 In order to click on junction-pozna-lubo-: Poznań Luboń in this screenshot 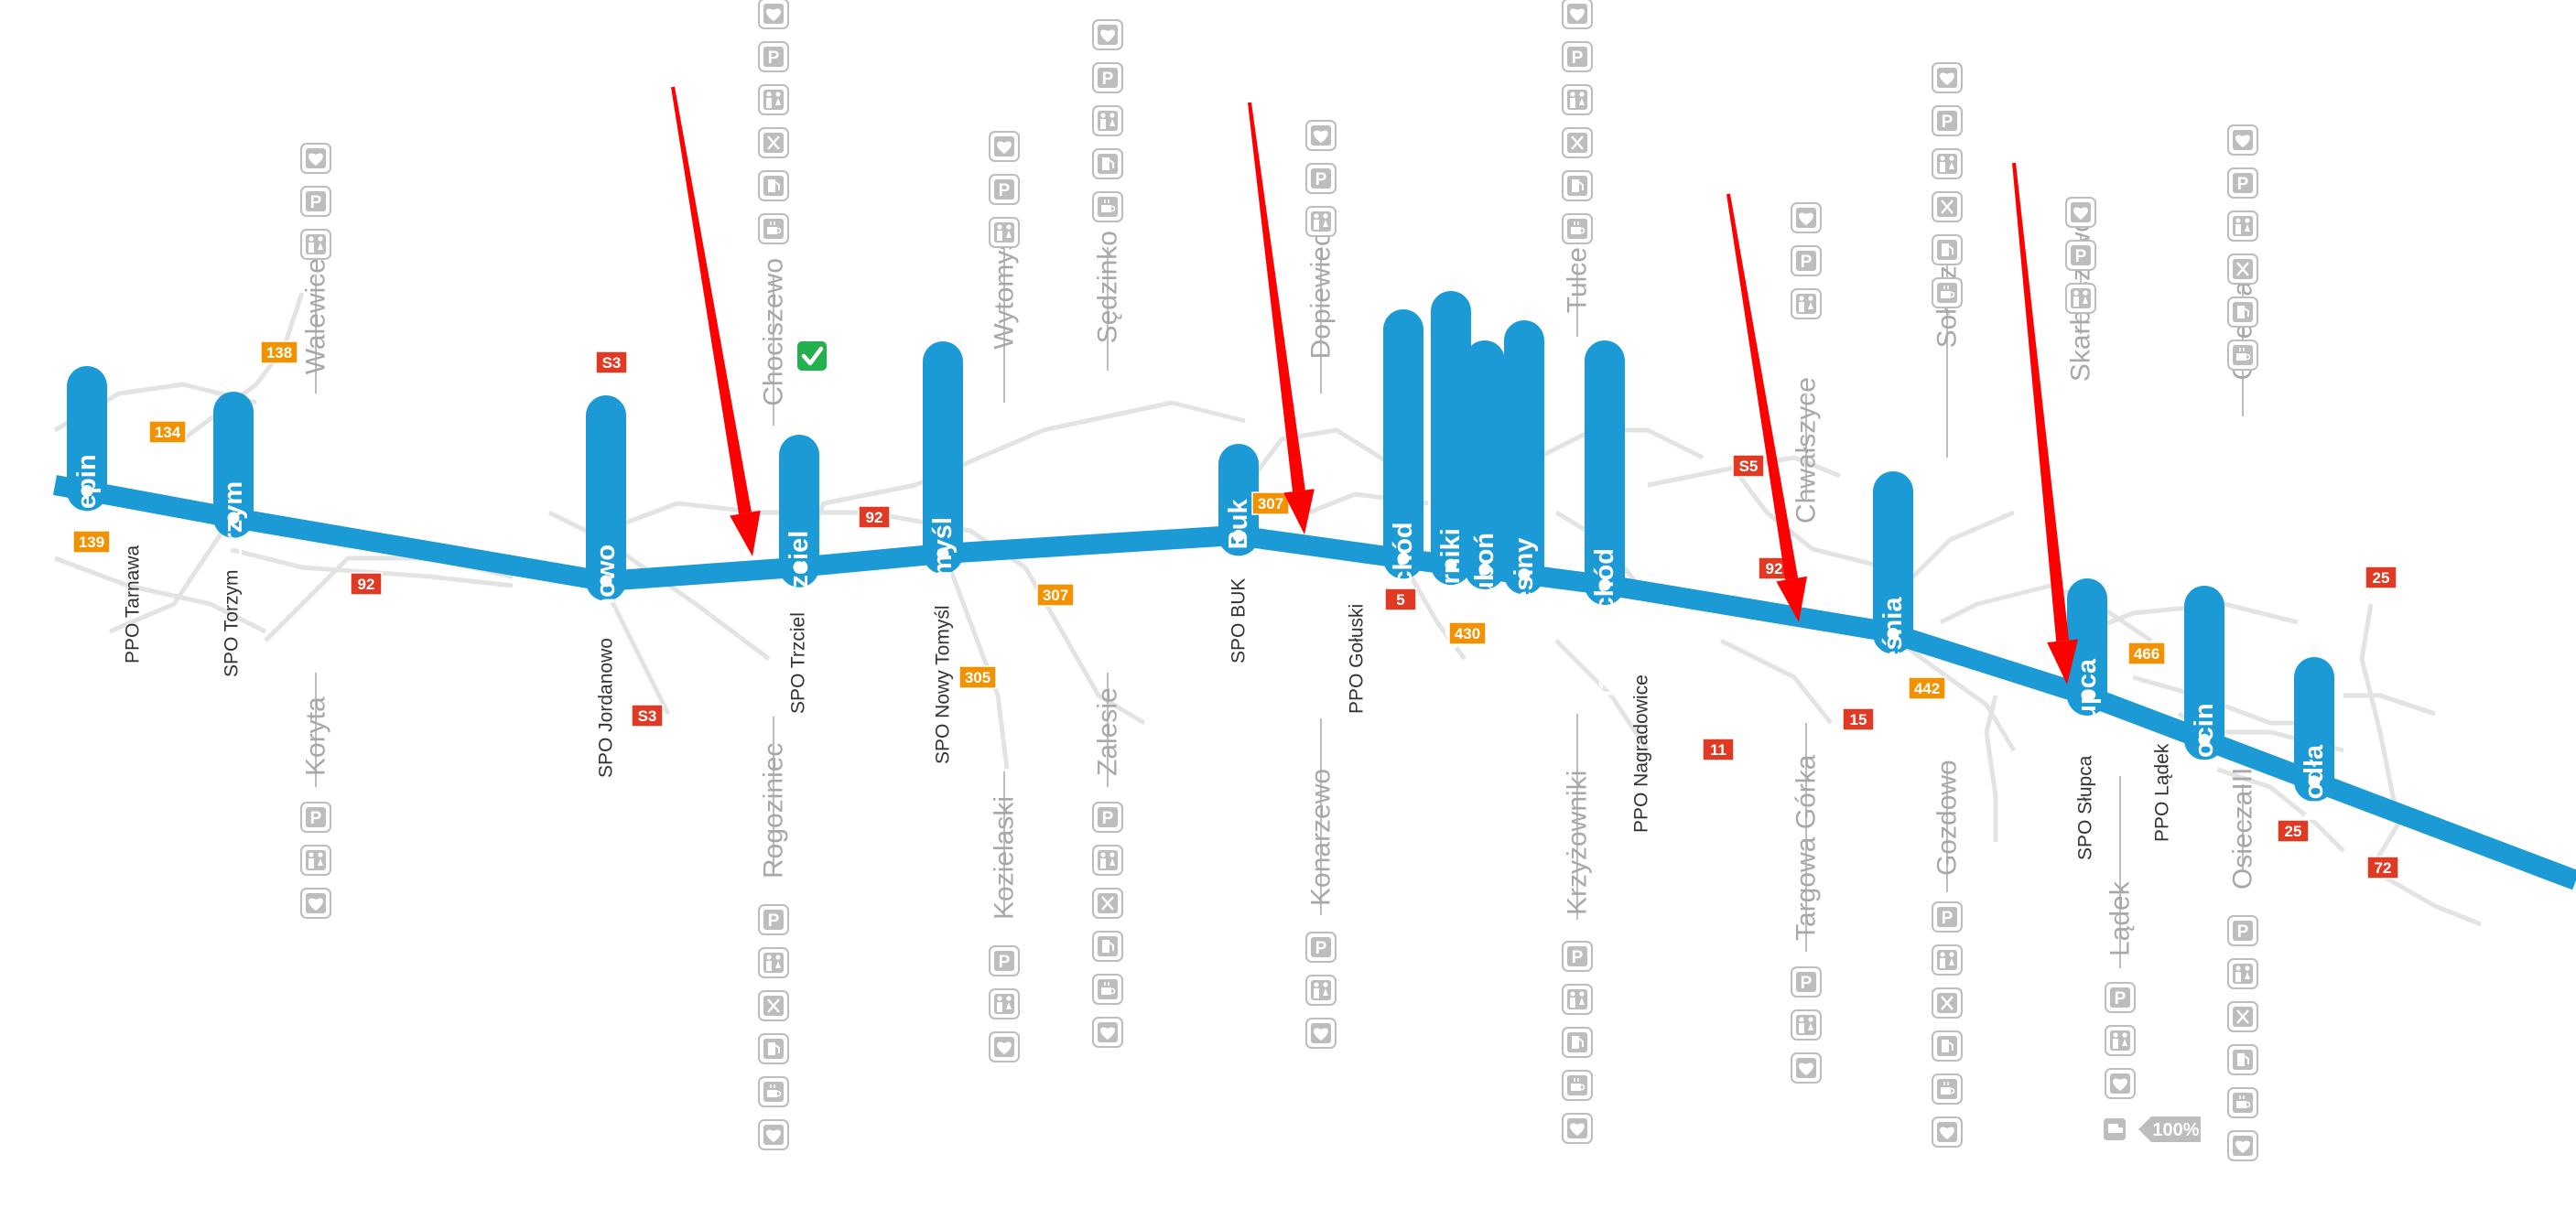, I will do `click(1485, 528)`.